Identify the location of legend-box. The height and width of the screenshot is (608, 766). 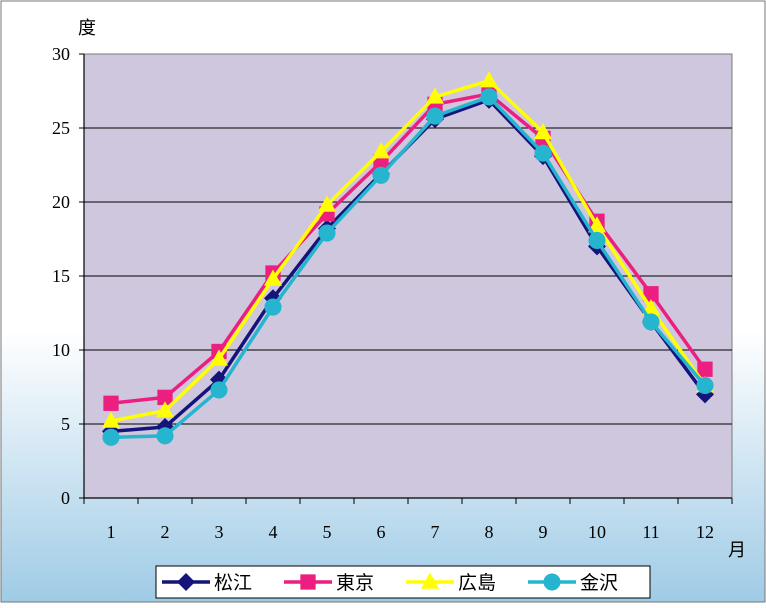
(403, 582).